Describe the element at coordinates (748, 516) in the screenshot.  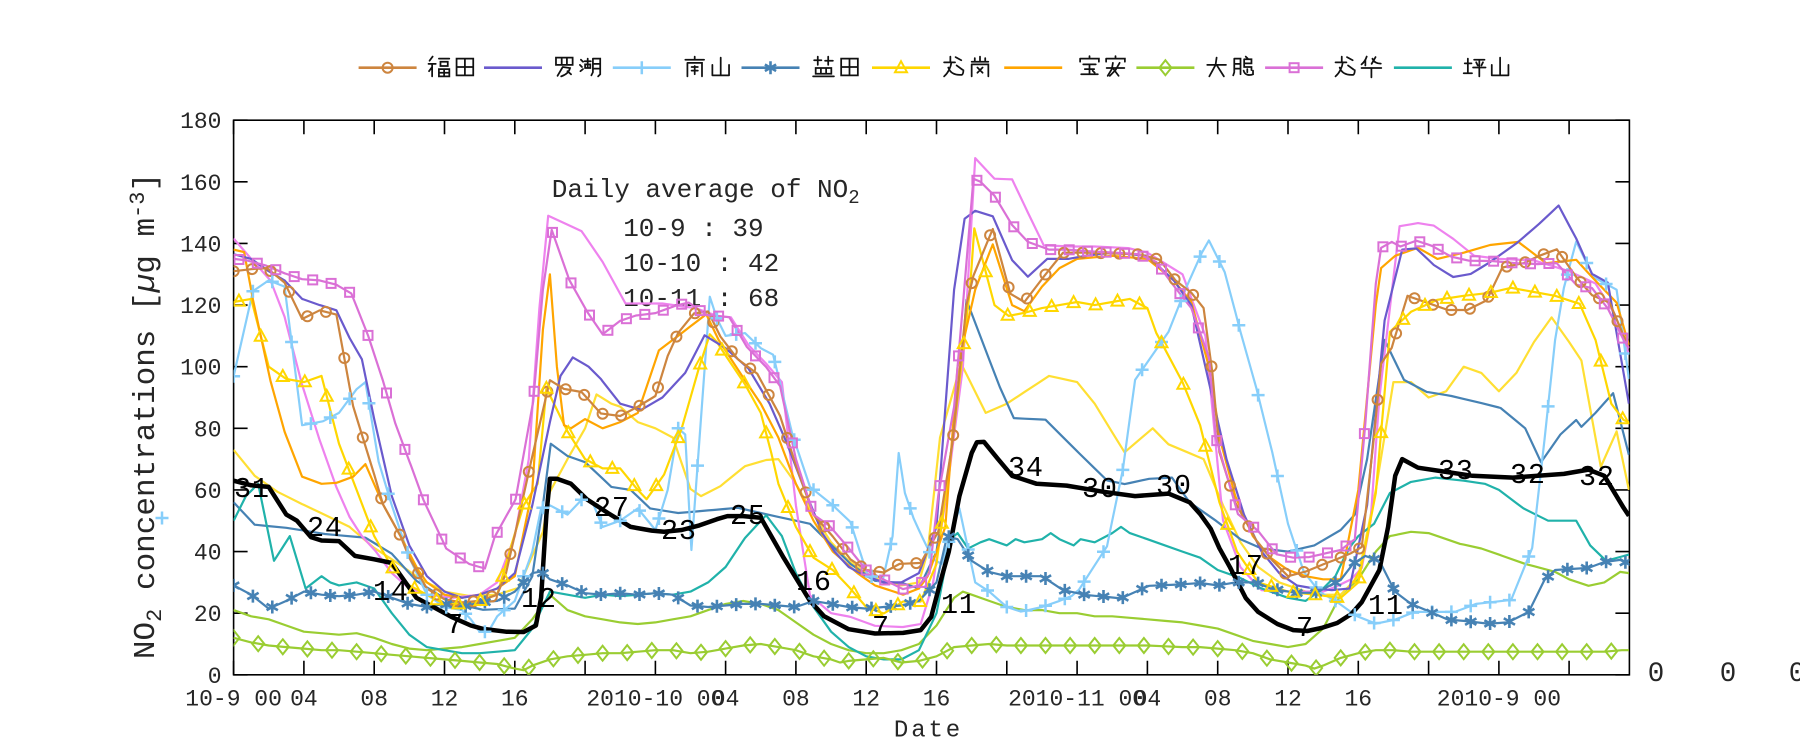
I see `svg-text: 25` at that location.